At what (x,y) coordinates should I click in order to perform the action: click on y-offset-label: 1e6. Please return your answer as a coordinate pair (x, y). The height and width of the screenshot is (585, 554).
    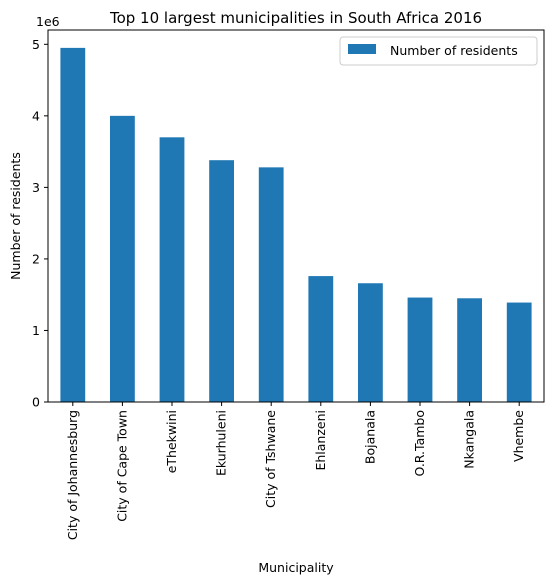
    Looking at the image, I should click on (48, 21).